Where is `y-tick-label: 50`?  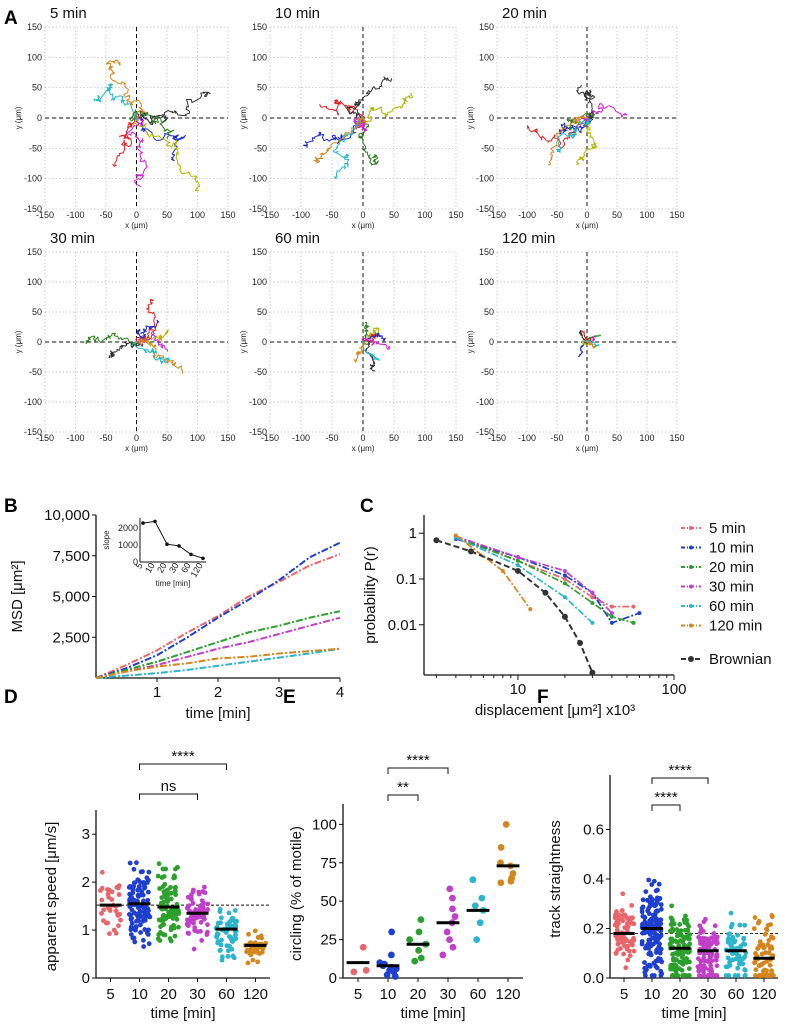
y-tick-label: 50 is located at coordinates (37, 312).